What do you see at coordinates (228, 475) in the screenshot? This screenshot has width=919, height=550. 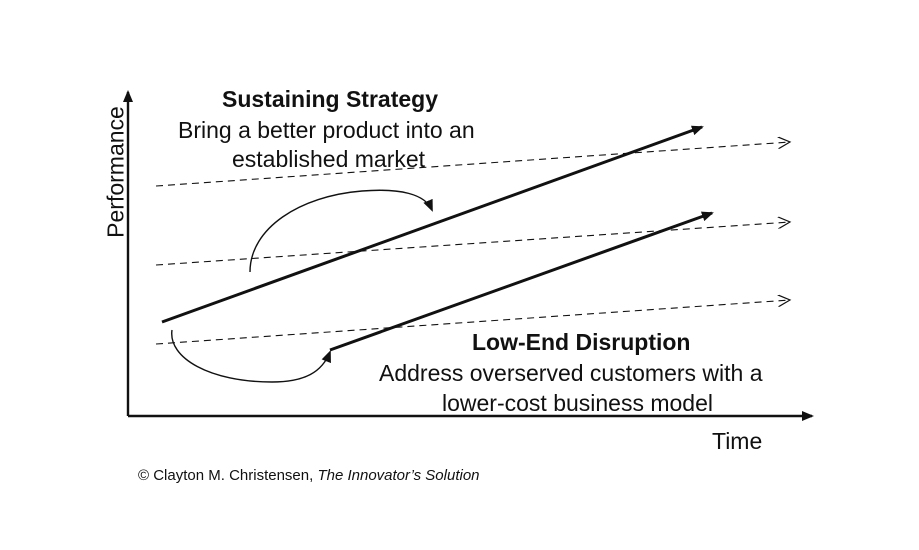 I see `credit-prefix: © Clayton M. Christensen,` at bounding box center [228, 475].